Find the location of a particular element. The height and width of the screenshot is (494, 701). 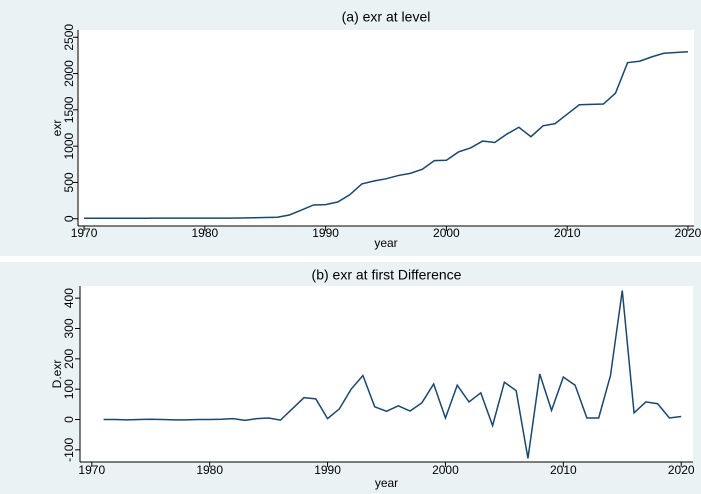

y-tick-label: 200 is located at coordinates (69, 358).